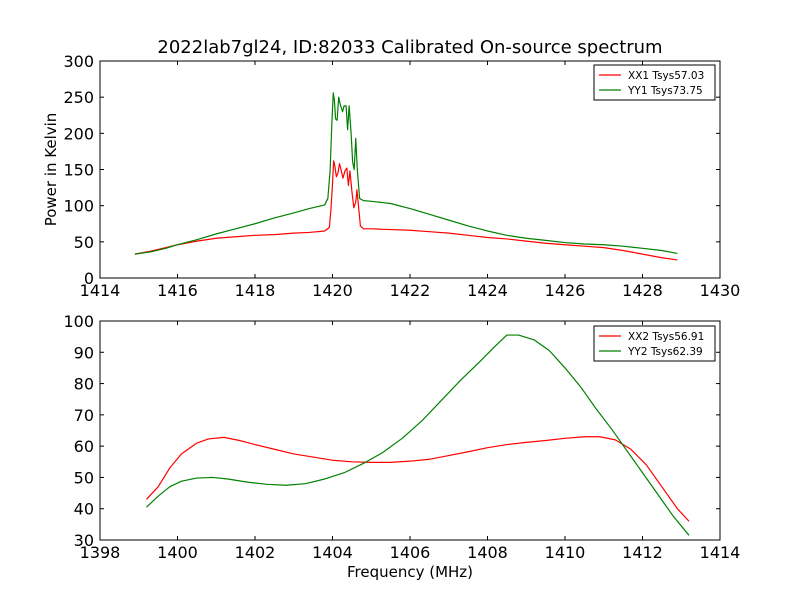 The height and width of the screenshot is (600, 800). I want to click on plot2-legend-box, so click(654, 343).